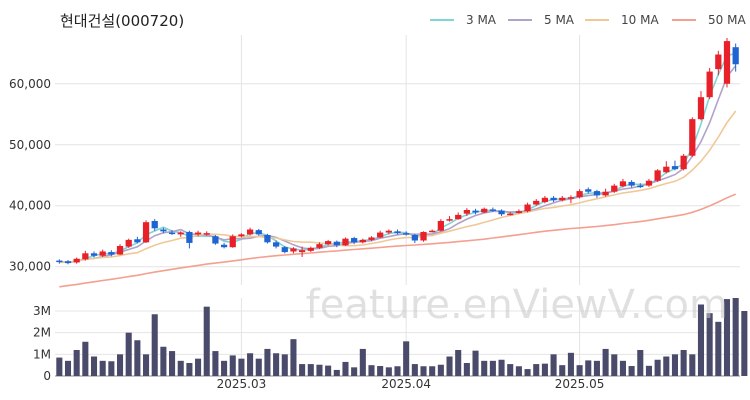 The width and height of the screenshot is (750, 400). Describe the element at coordinates (30, 175) in the screenshot. I see `price-axis: 30,000 40,000 50,000 60,000` at that location.